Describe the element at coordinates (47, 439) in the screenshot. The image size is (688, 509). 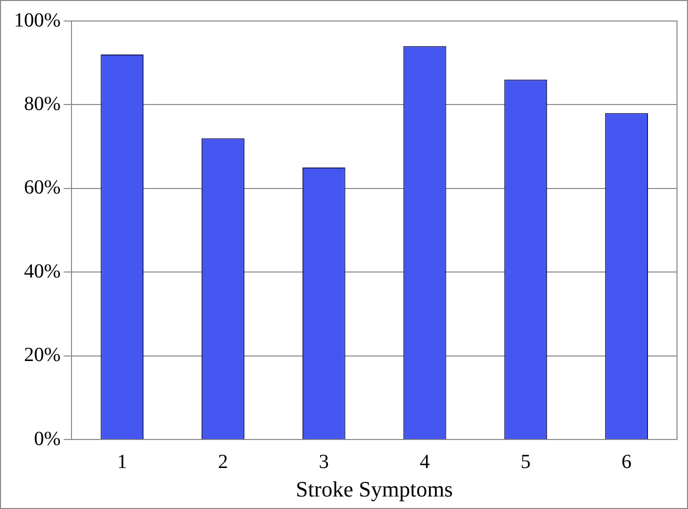
I see `y-tick-label: 0%` at that location.